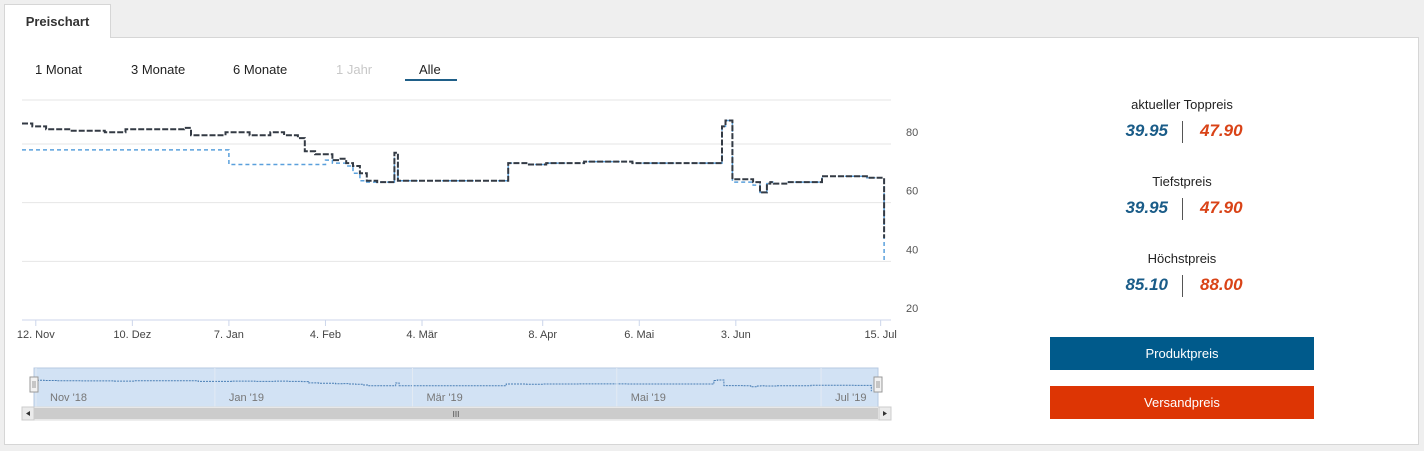 This screenshot has width=1424, height=451. I want to click on navigator-tick-label: Mär '19, so click(444, 398).